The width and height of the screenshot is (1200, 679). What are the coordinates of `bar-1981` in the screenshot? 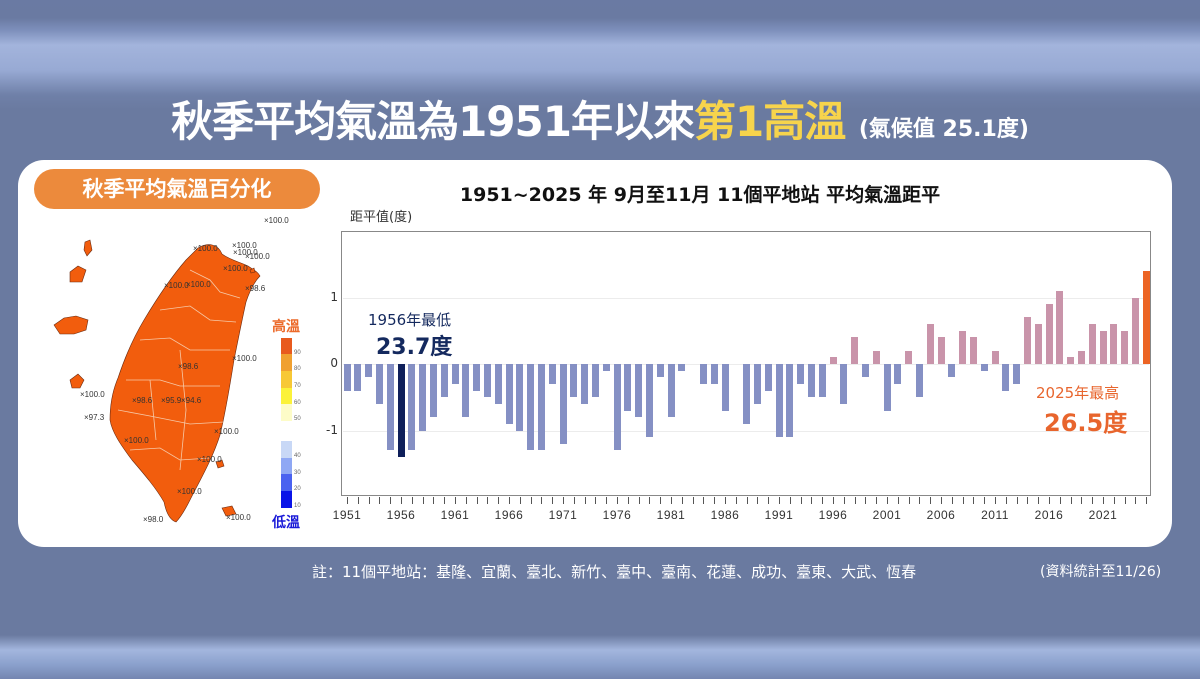 It's located at (671, 391).